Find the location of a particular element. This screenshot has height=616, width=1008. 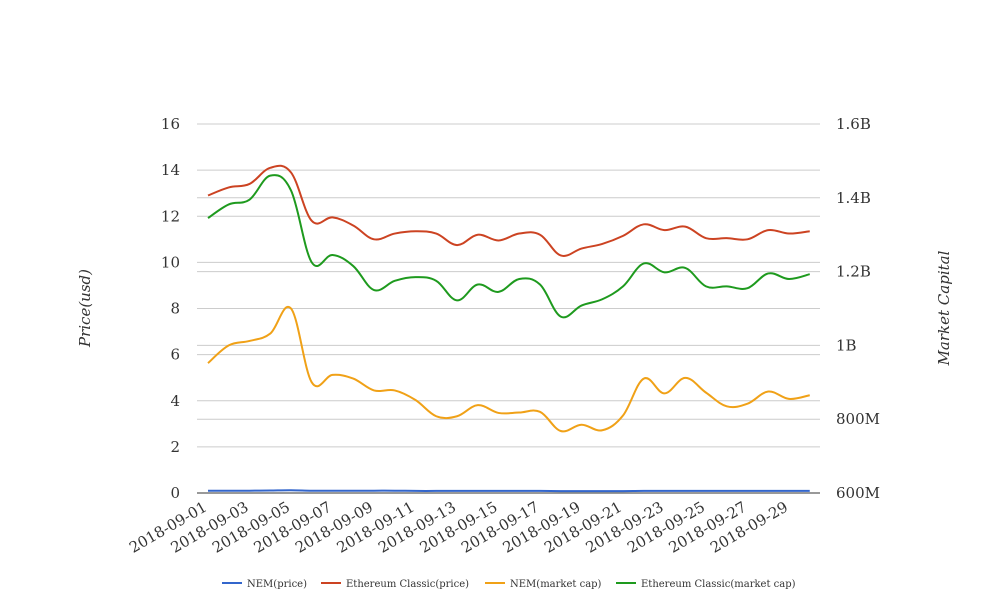

left-y-tick-label: 2 is located at coordinates (175, 447).